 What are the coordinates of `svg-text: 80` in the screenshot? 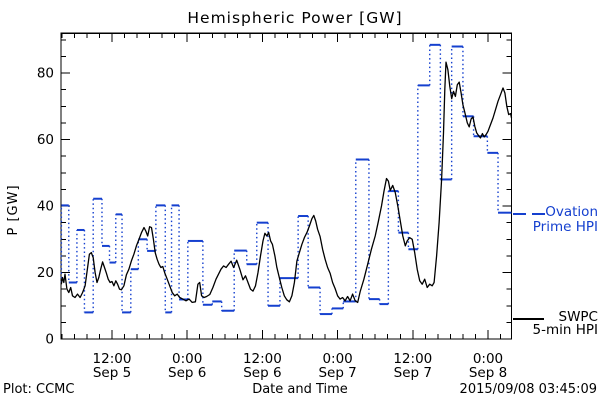 It's located at (45, 74).